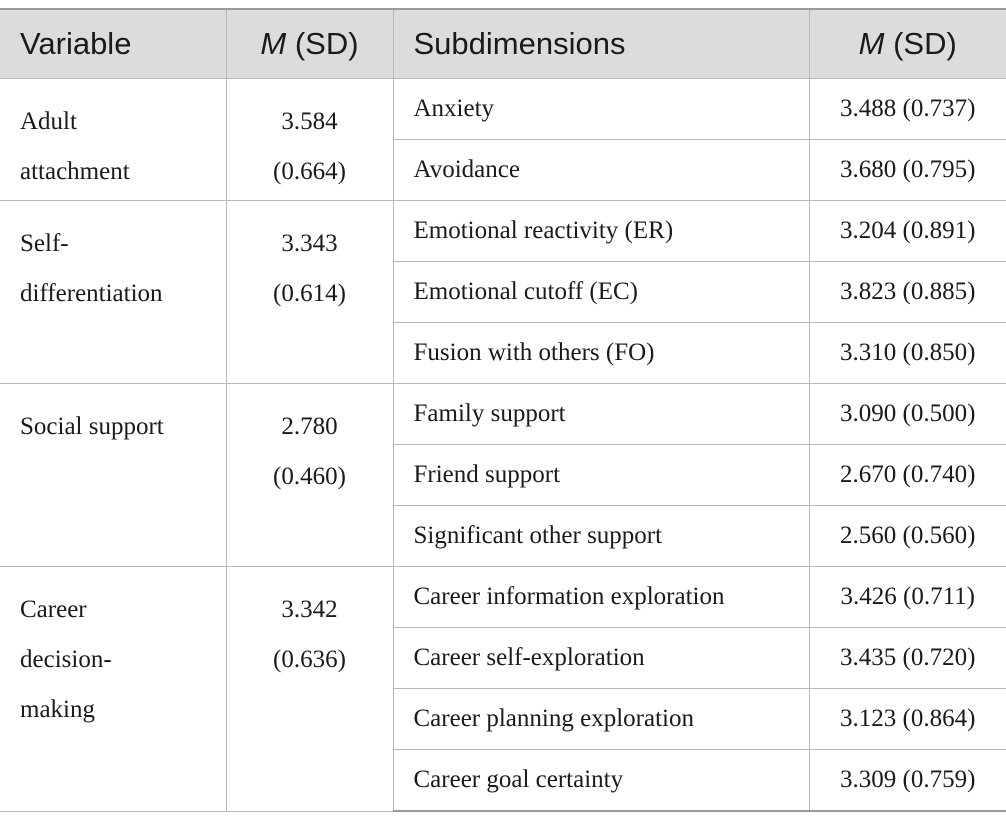 The width and height of the screenshot is (1006, 832). I want to click on subdimension-name: Career planning exploration, so click(601, 719).